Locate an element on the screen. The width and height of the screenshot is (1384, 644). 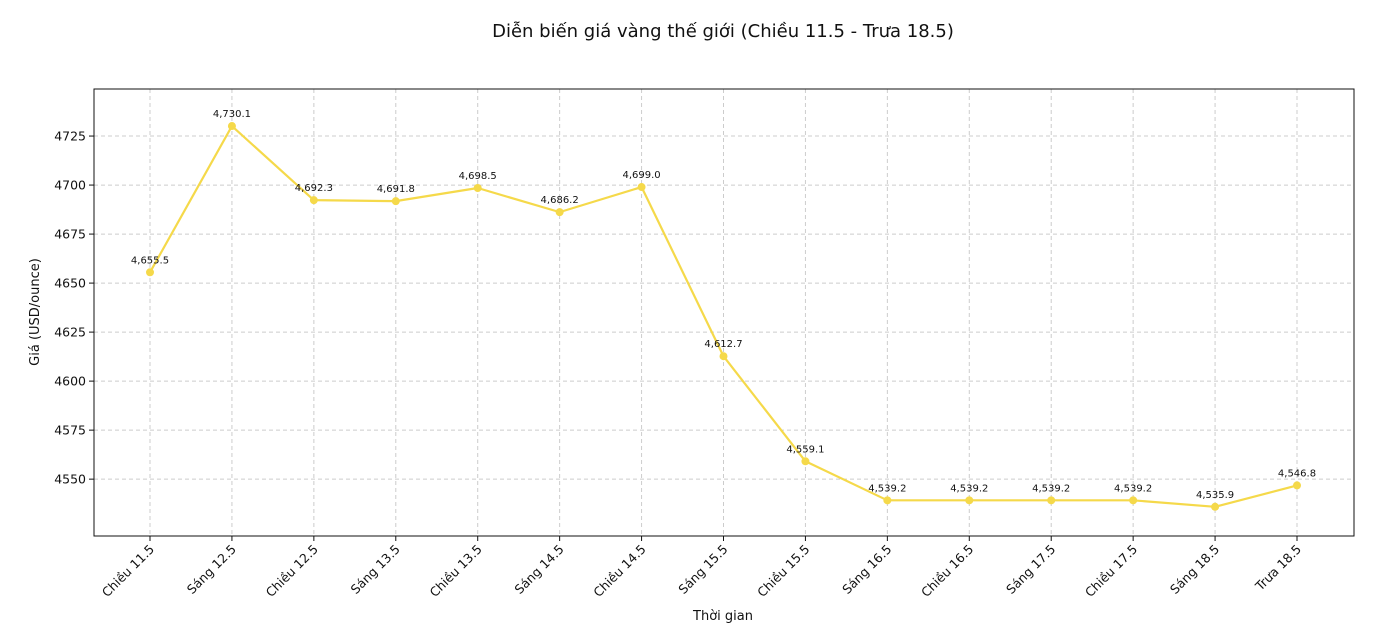
x-tick-label: Chiều 13.5 is located at coordinates (455, 571).